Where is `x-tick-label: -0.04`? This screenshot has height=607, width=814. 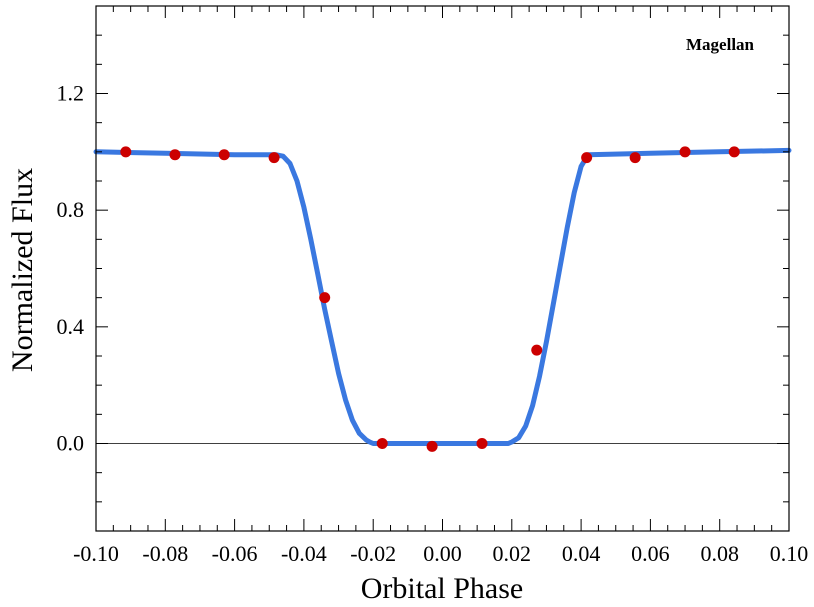 x-tick-label: -0.04 is located at coordinates (304, 553).